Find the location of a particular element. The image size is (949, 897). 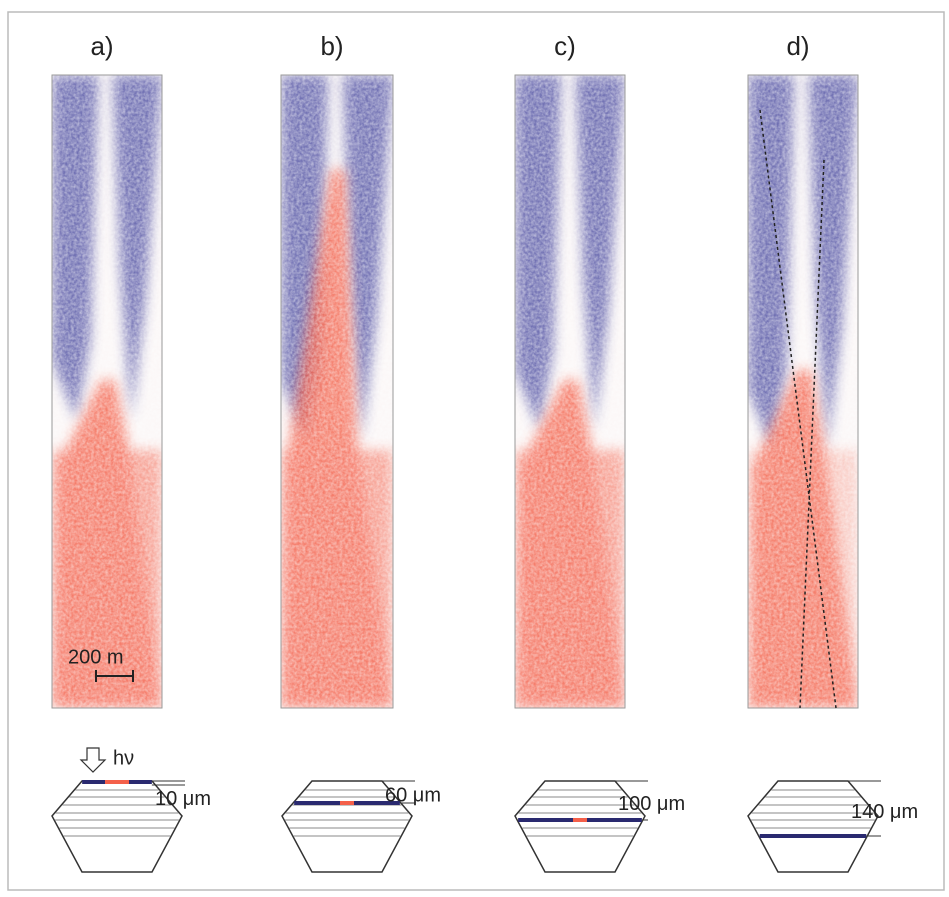

crystal-diagram: 100 μm is located at coordinates (599, 826).